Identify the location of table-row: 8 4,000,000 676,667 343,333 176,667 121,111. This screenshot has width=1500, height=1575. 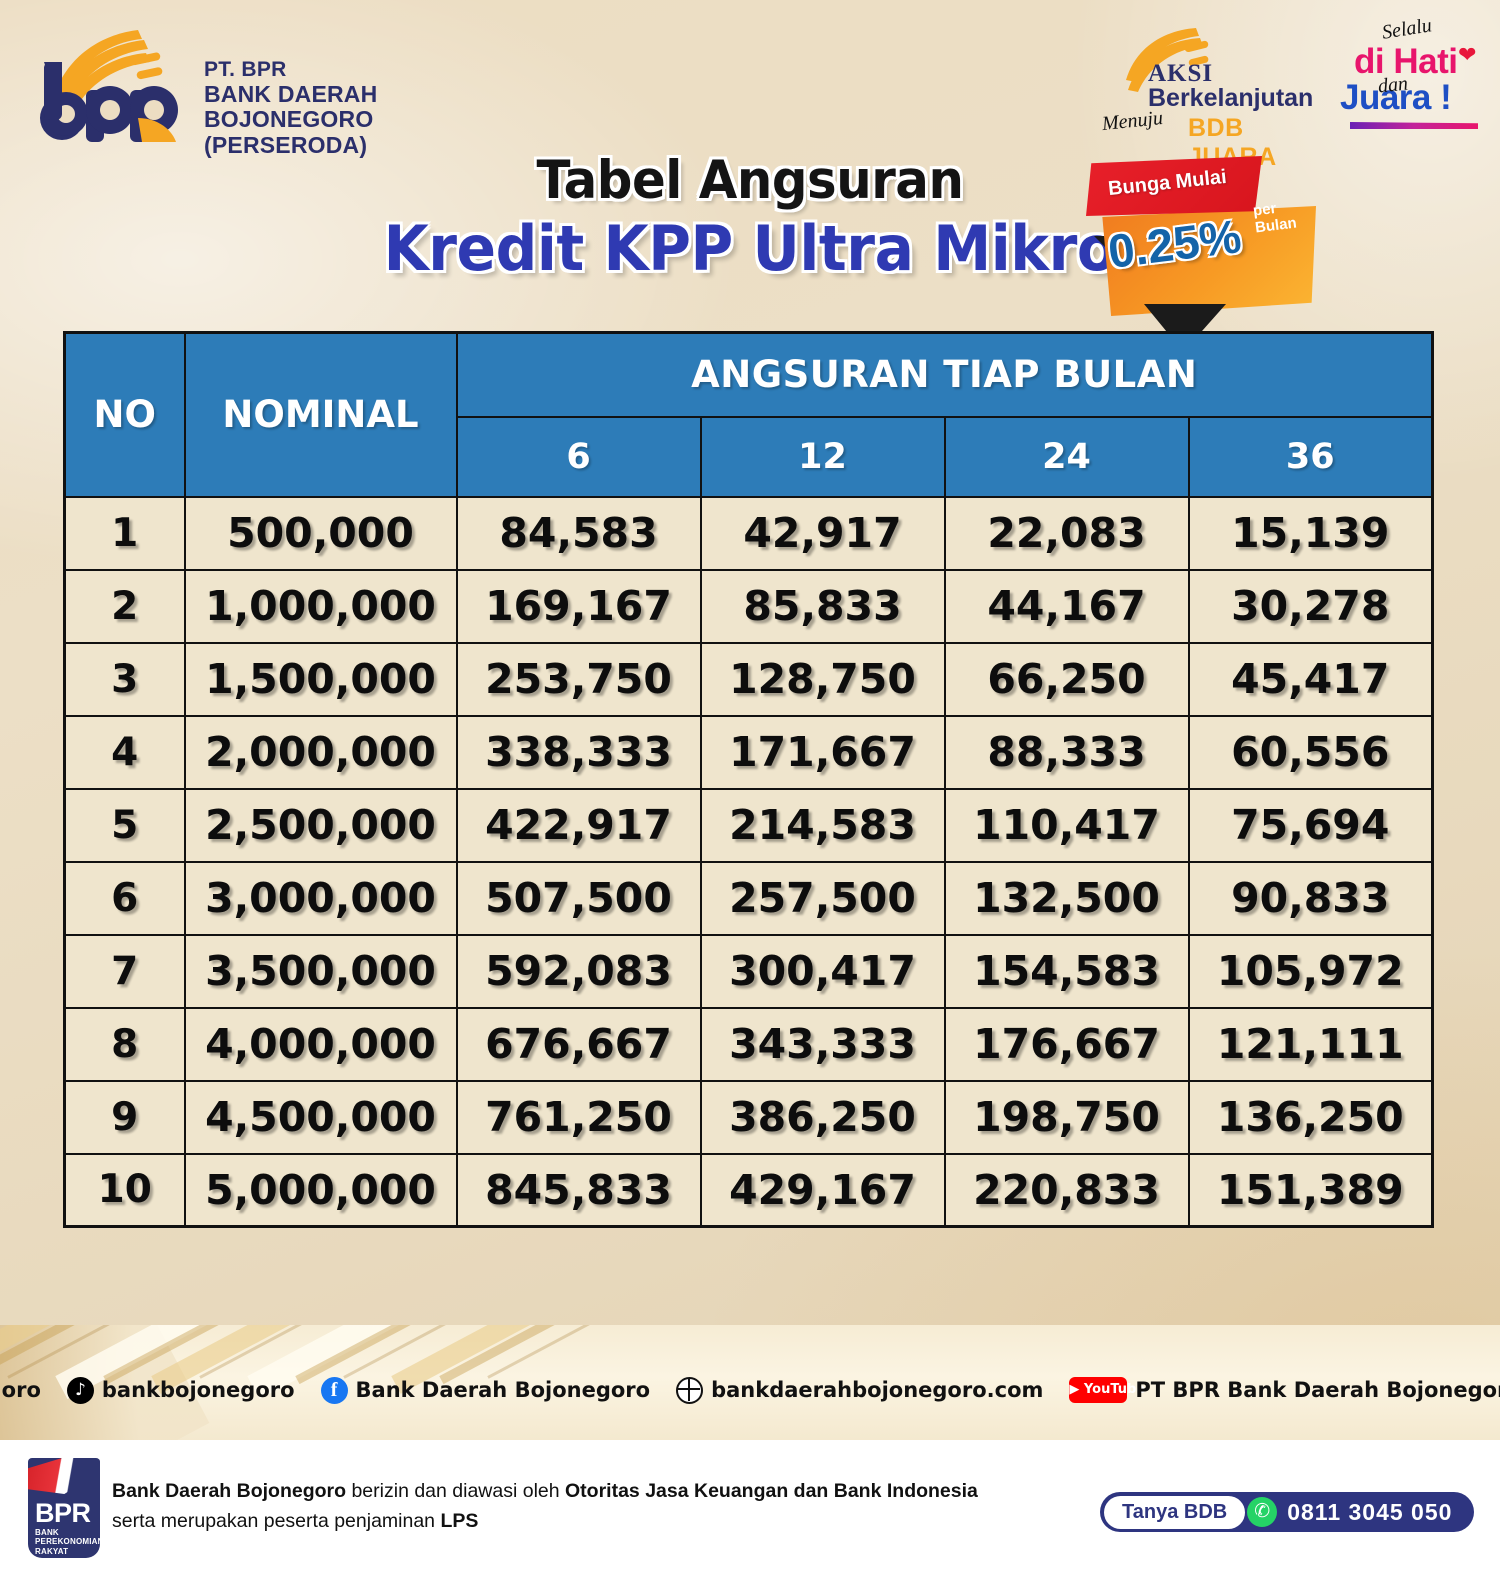
(748, 1044).